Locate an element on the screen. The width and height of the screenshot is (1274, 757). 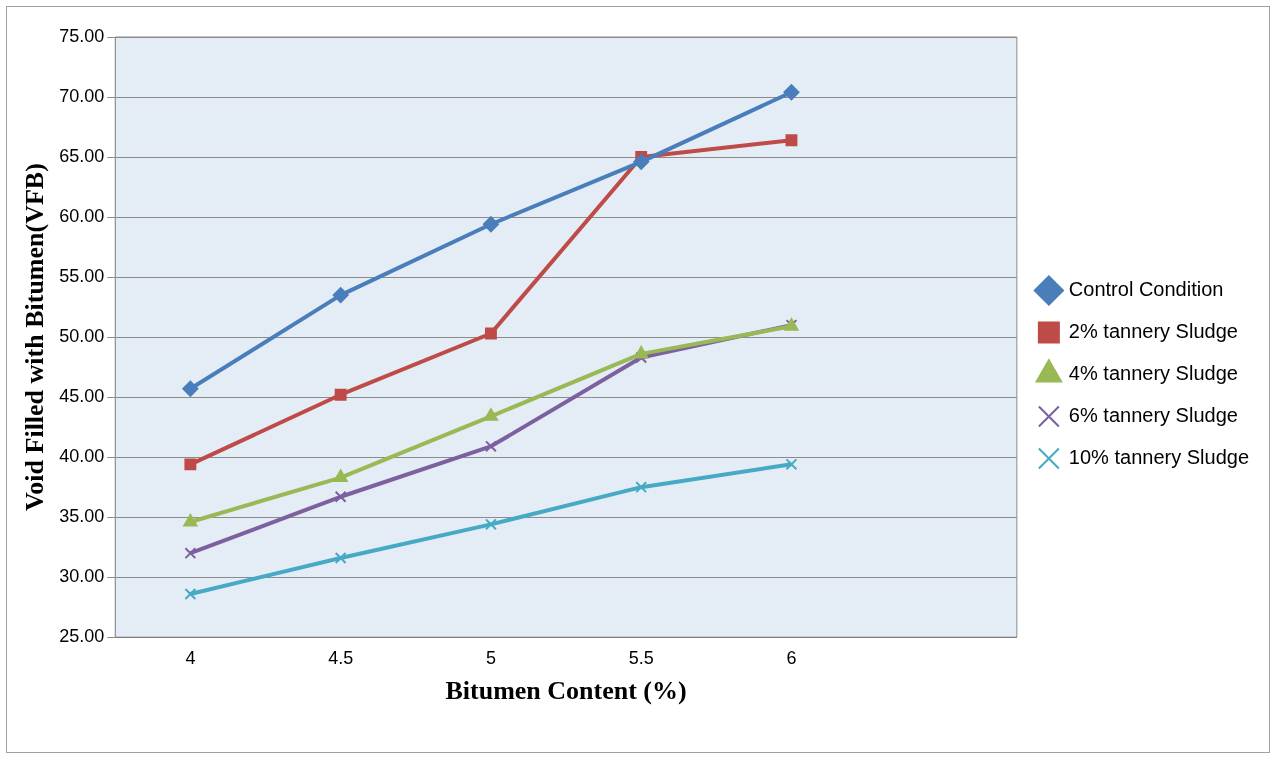
legend-label: 2% tannery Sludge is located at coordinates (1153, 331).